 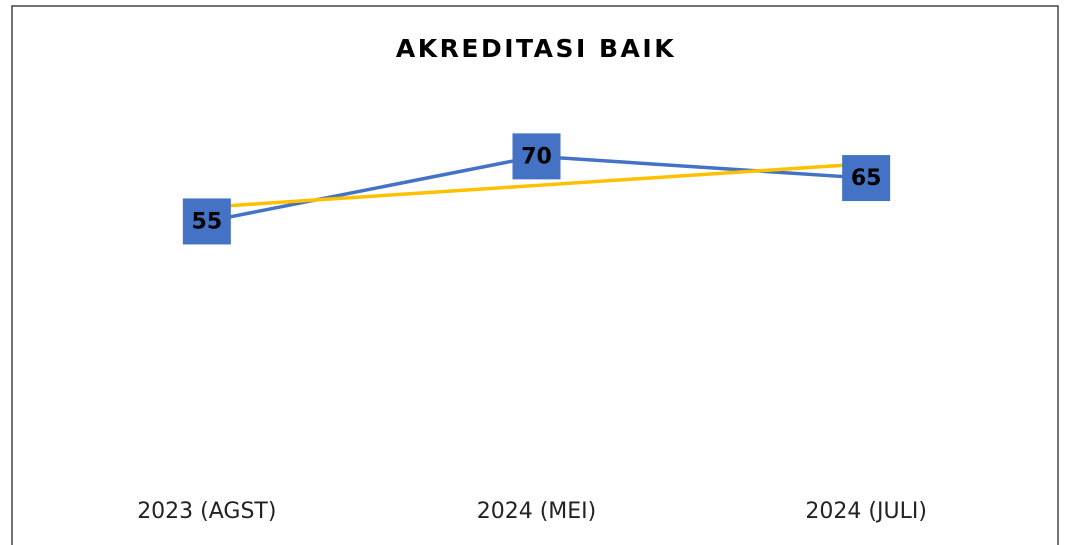 I want to click on x-tick-label: 2023 (AGST), so click(x=206, y=511).